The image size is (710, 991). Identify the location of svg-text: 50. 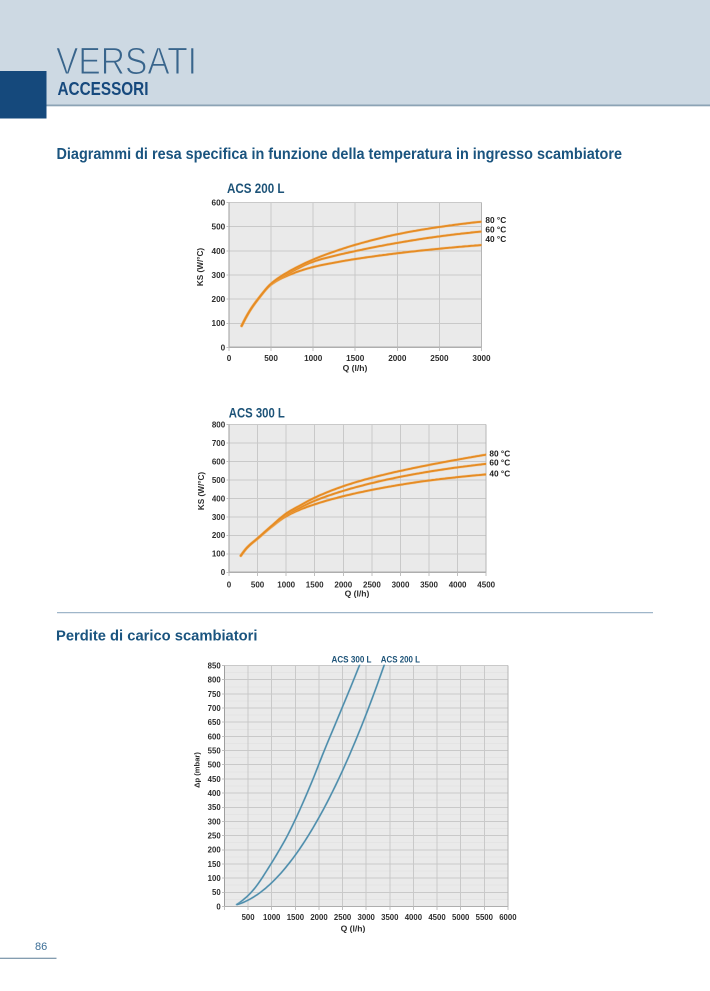
(216, 892).